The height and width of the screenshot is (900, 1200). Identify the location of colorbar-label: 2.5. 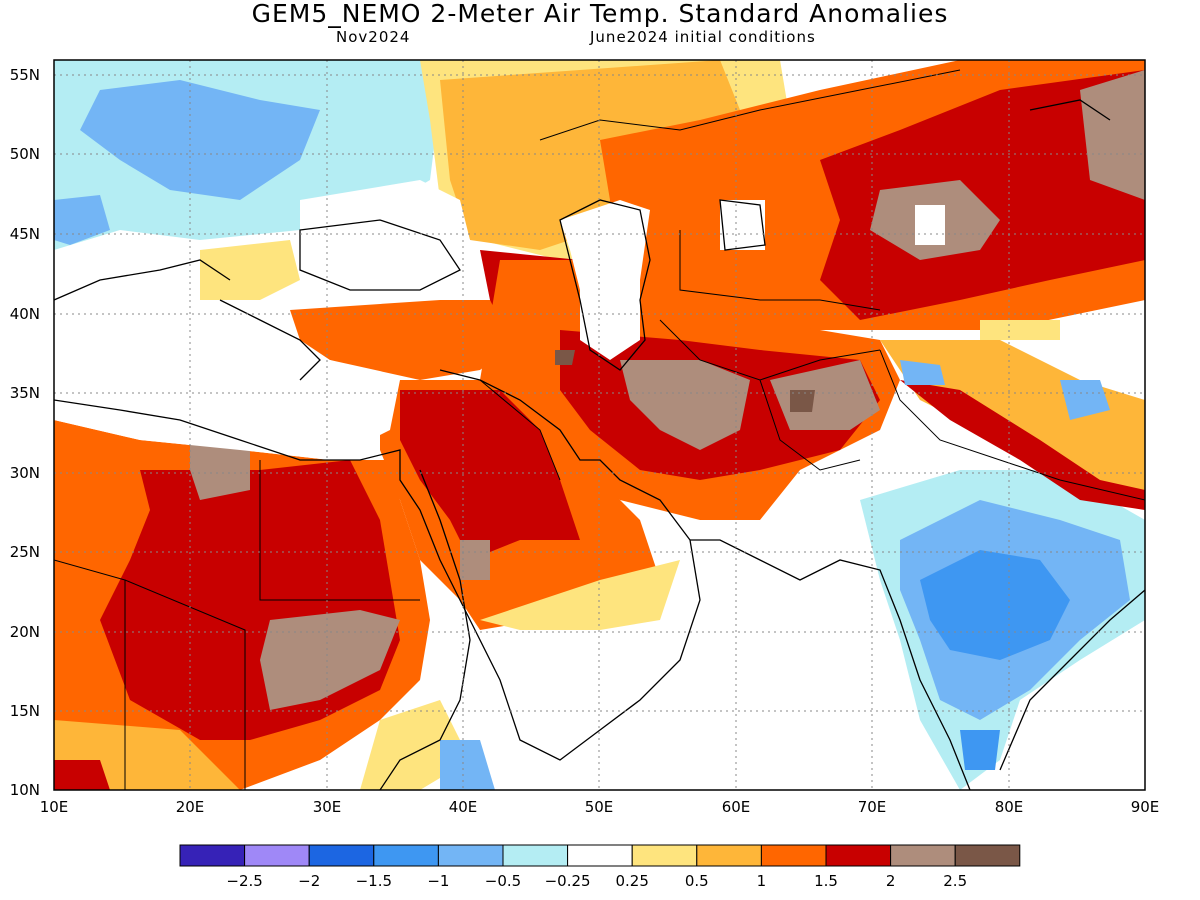
(955, 881).